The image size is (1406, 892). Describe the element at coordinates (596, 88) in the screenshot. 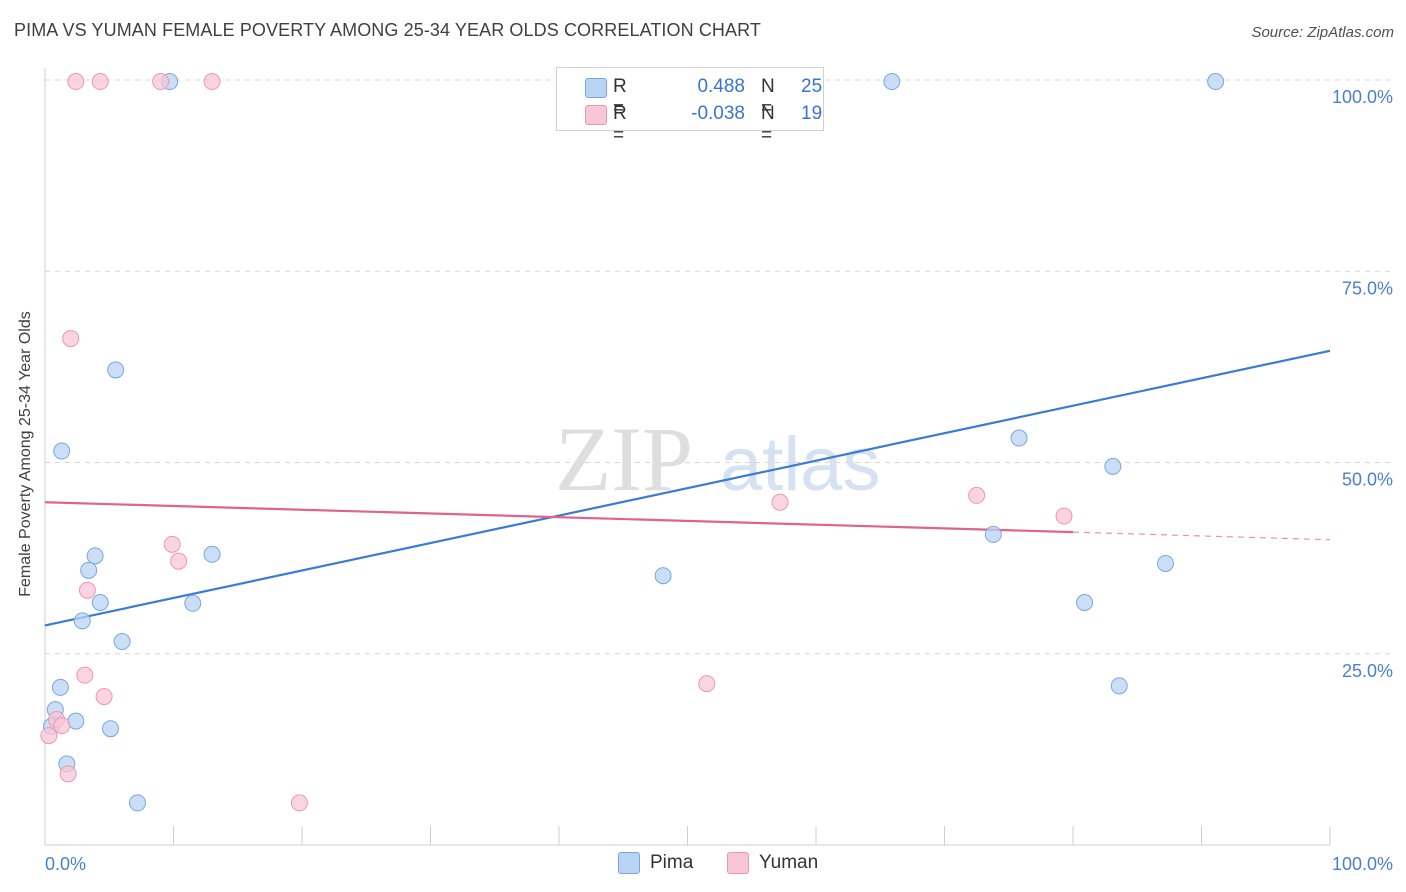

I see `pima-swatch` at that location.